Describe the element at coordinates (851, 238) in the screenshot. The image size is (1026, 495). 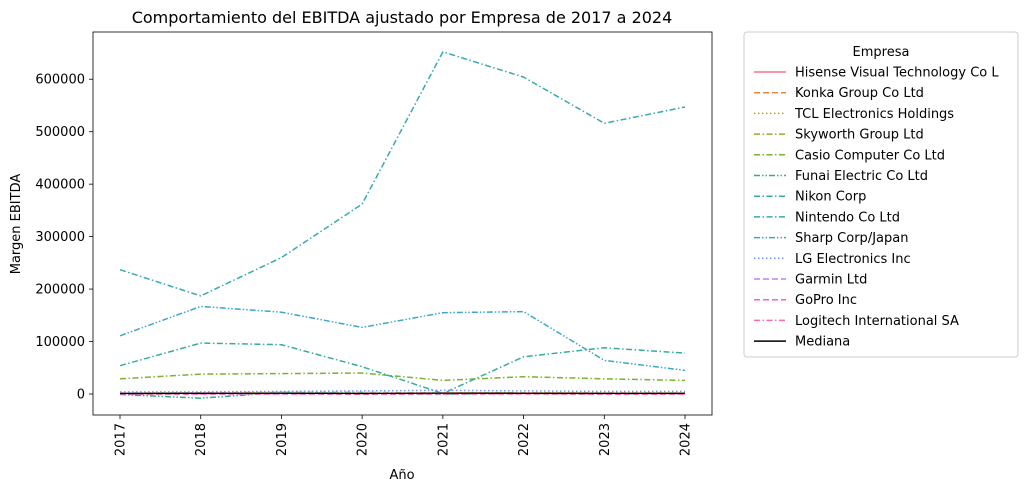
I see `legend-label: Sharp Corp/Japan` at that location.